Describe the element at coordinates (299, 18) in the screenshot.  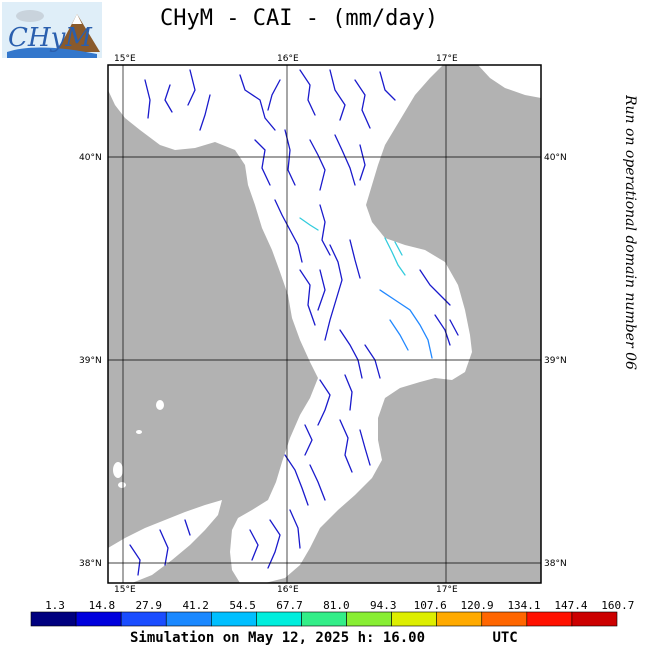
I see `page-title: CHyM - CAI - (mm/day)` at that location.